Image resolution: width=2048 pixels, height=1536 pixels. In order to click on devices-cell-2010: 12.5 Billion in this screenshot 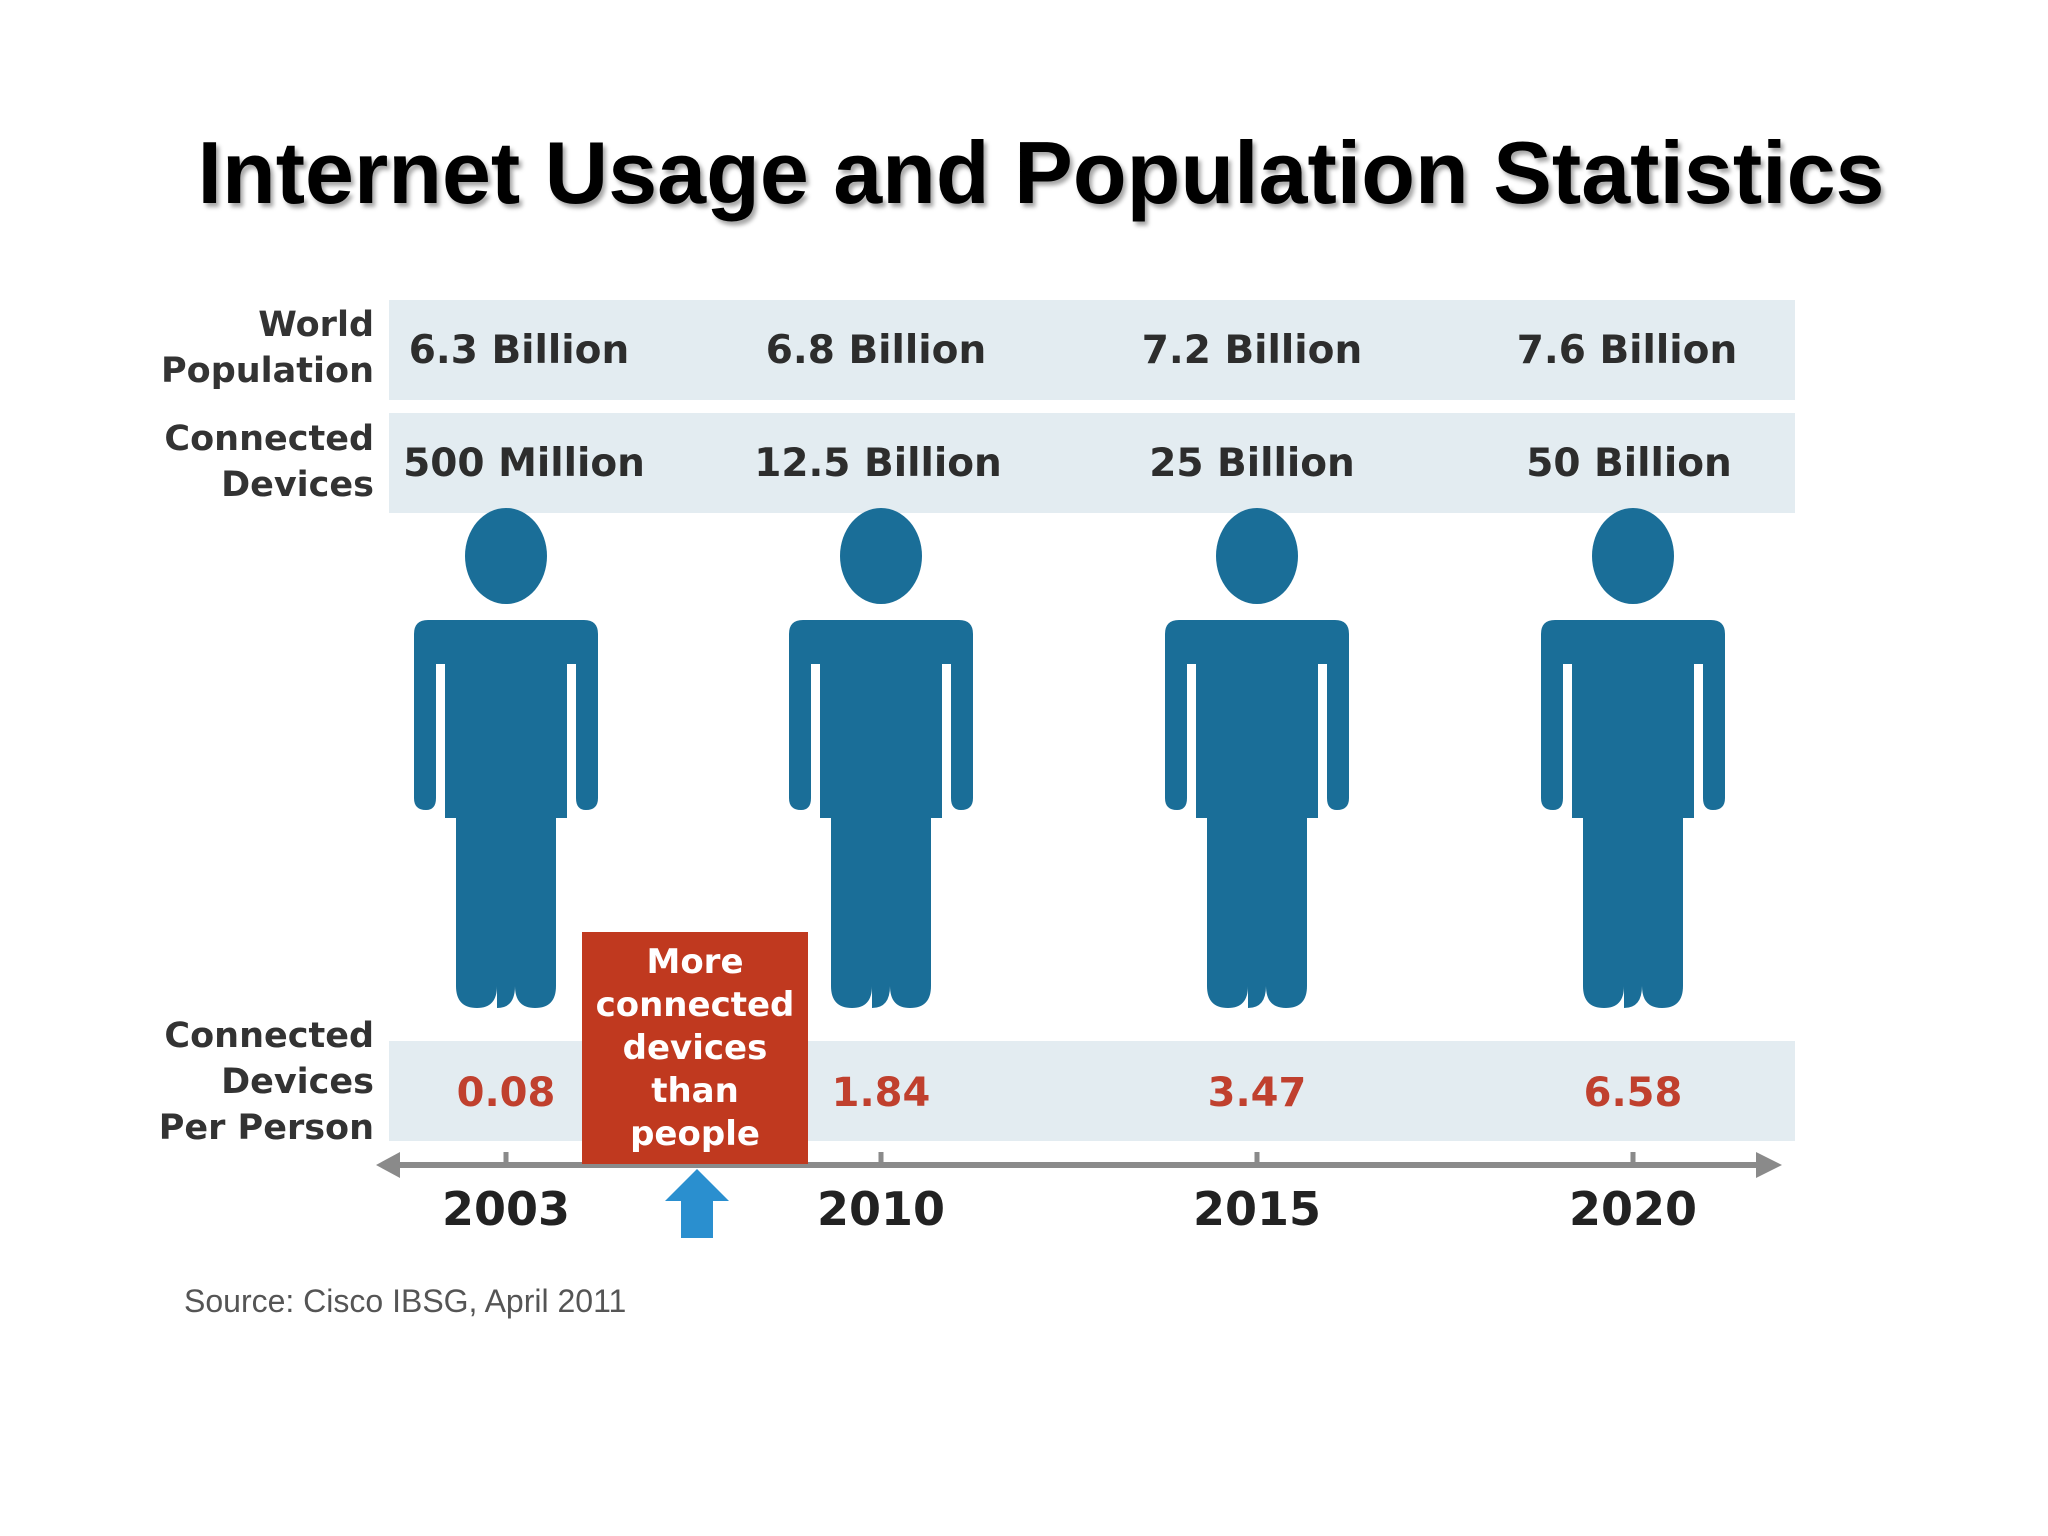, I will do `click(878, 463)`.